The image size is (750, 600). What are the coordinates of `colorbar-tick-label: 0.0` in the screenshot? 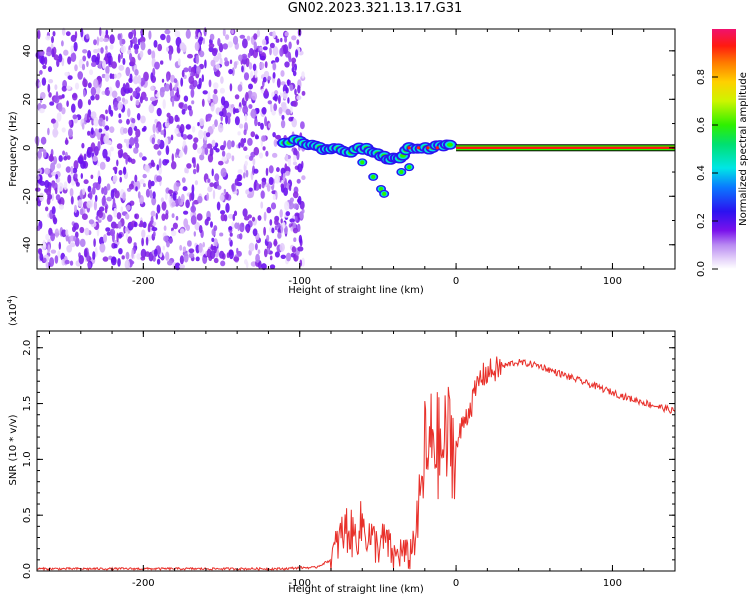 It's located at (701, 269).